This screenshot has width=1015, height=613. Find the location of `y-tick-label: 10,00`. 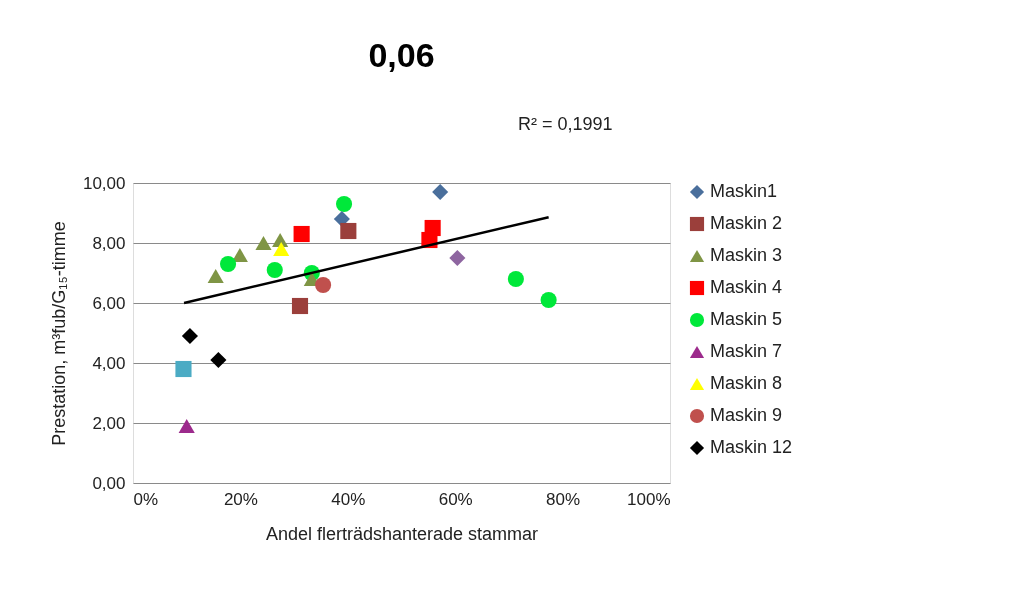

y-tick-label: 10,00 is located at coordinates (104, 183).